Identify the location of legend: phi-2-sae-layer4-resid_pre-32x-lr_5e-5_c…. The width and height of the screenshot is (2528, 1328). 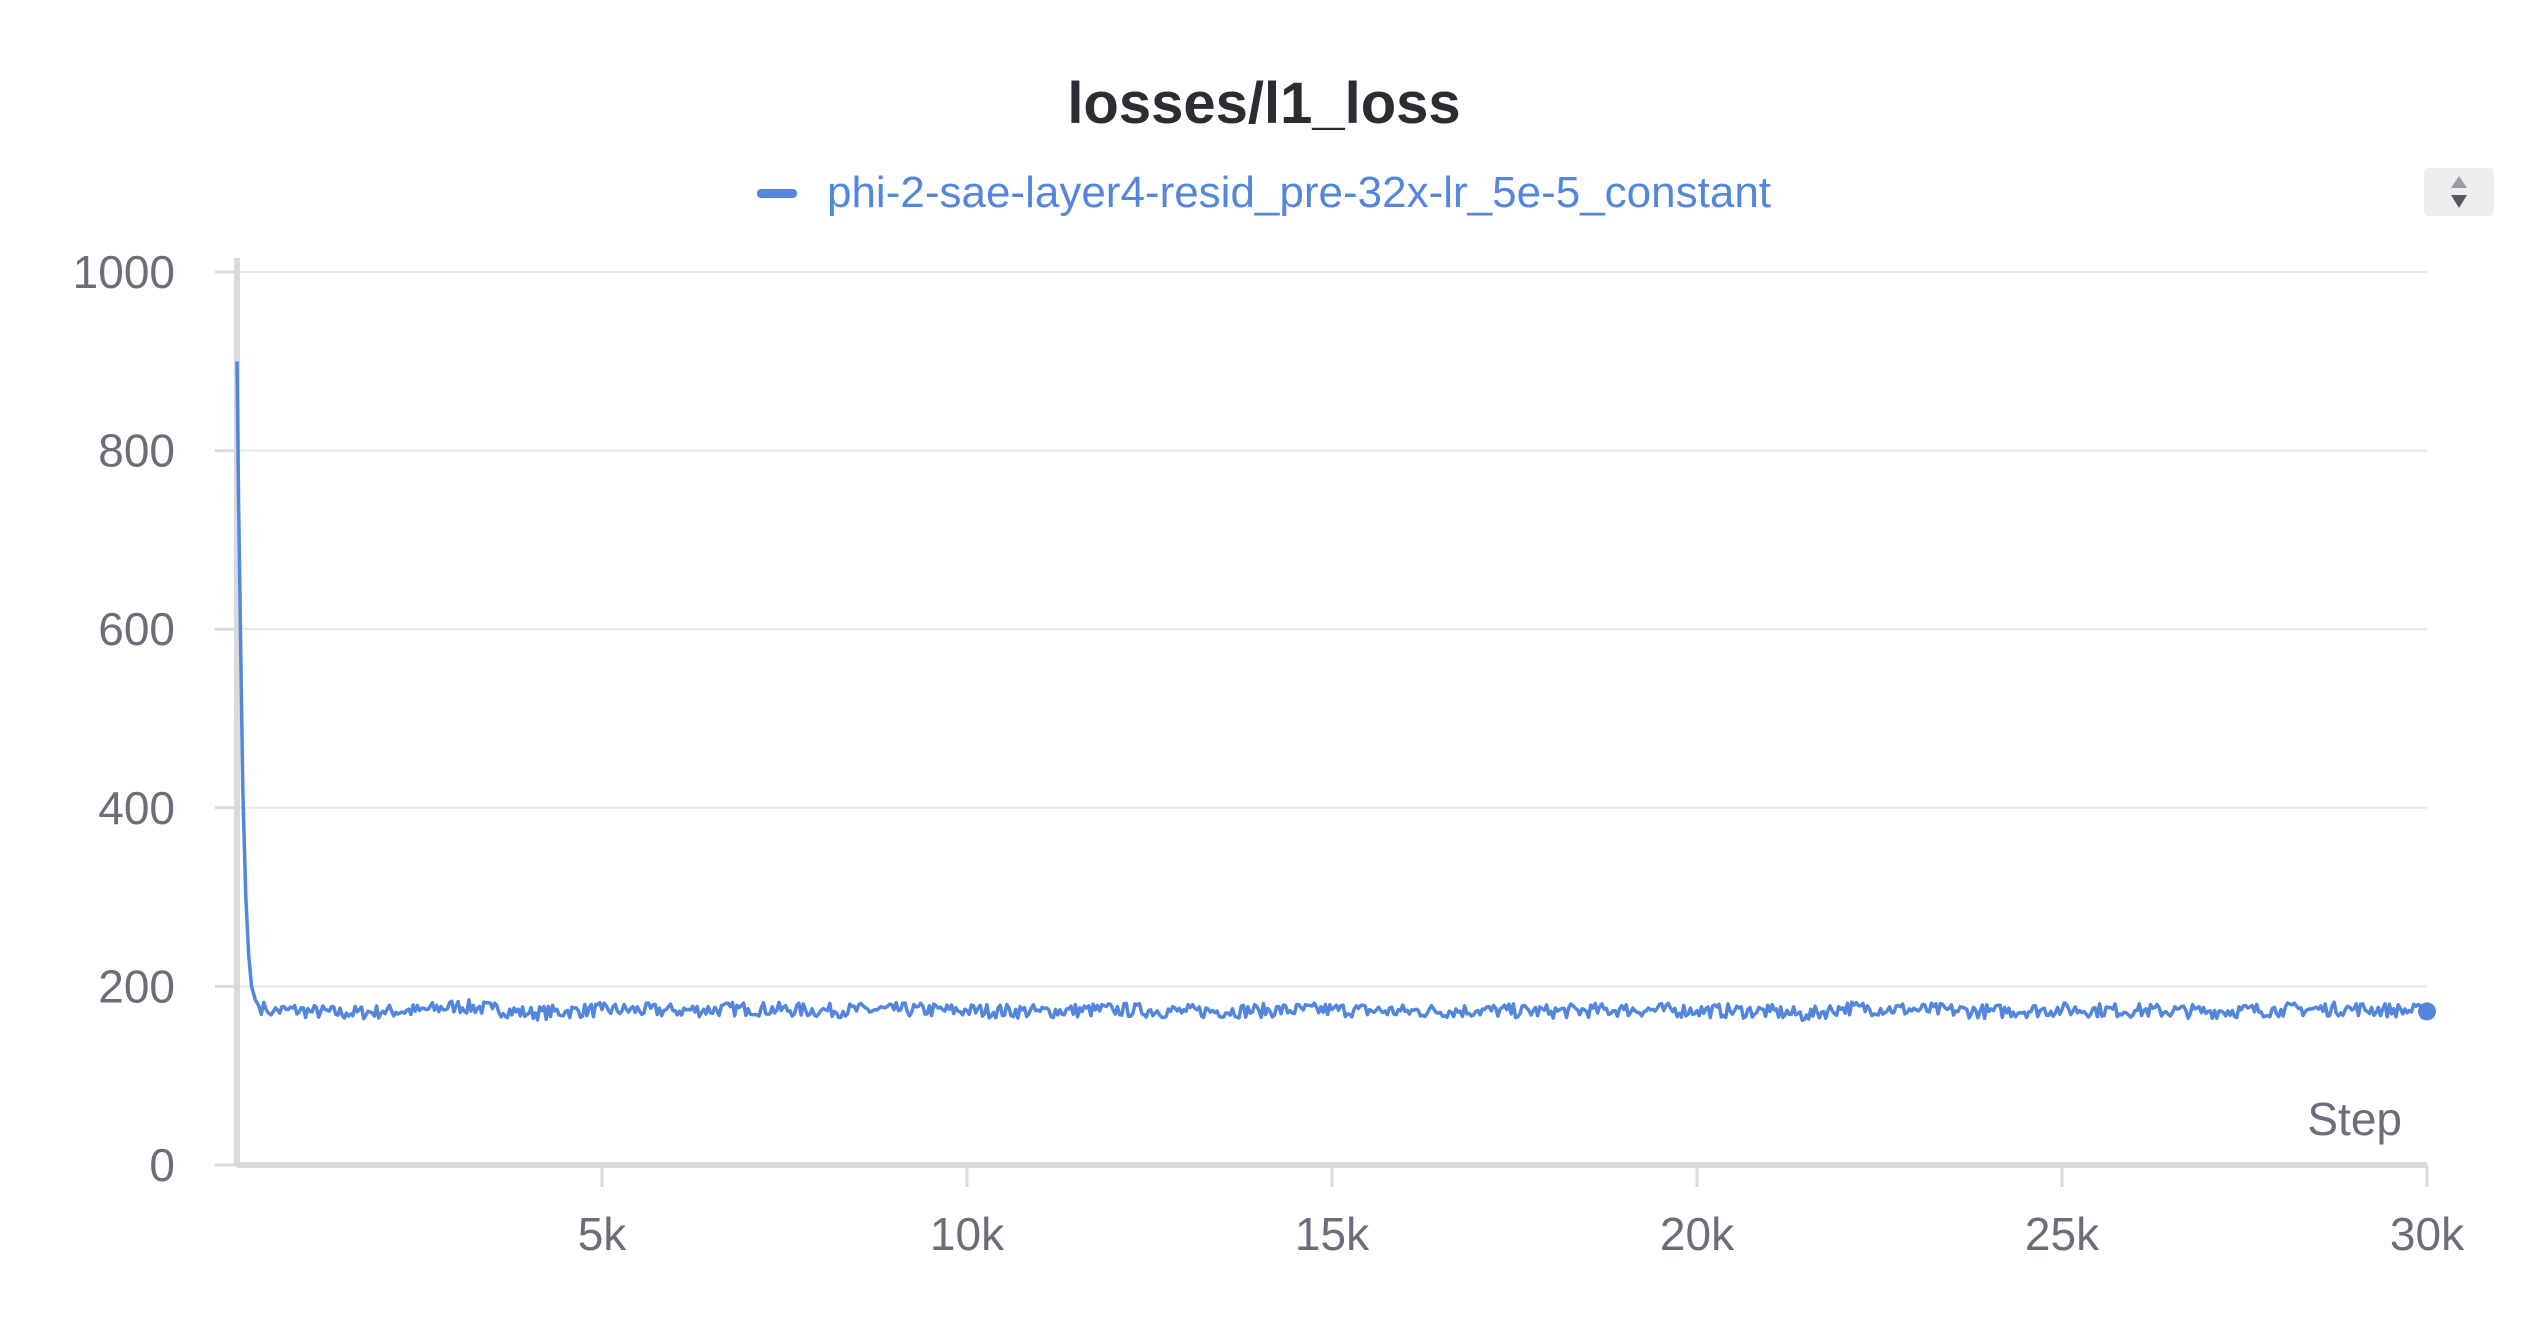
(1264, 193).